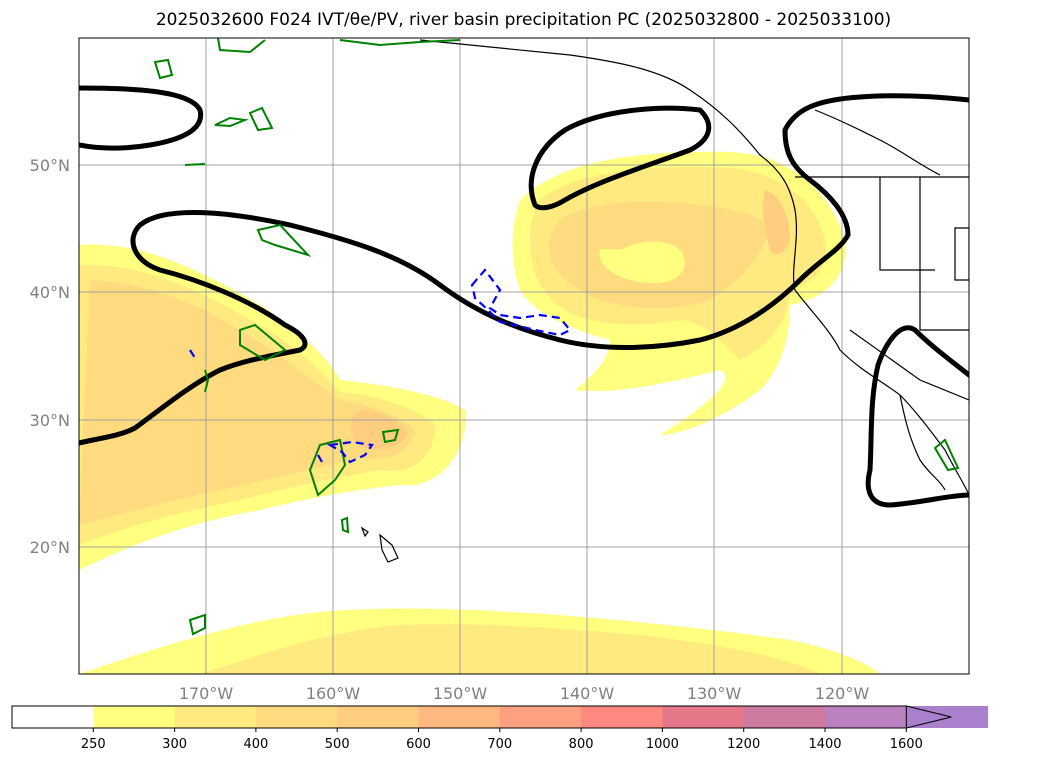 This screenshot has width=1047, height=767. I want to click on lon-label: 130°W, so click(714, 693).